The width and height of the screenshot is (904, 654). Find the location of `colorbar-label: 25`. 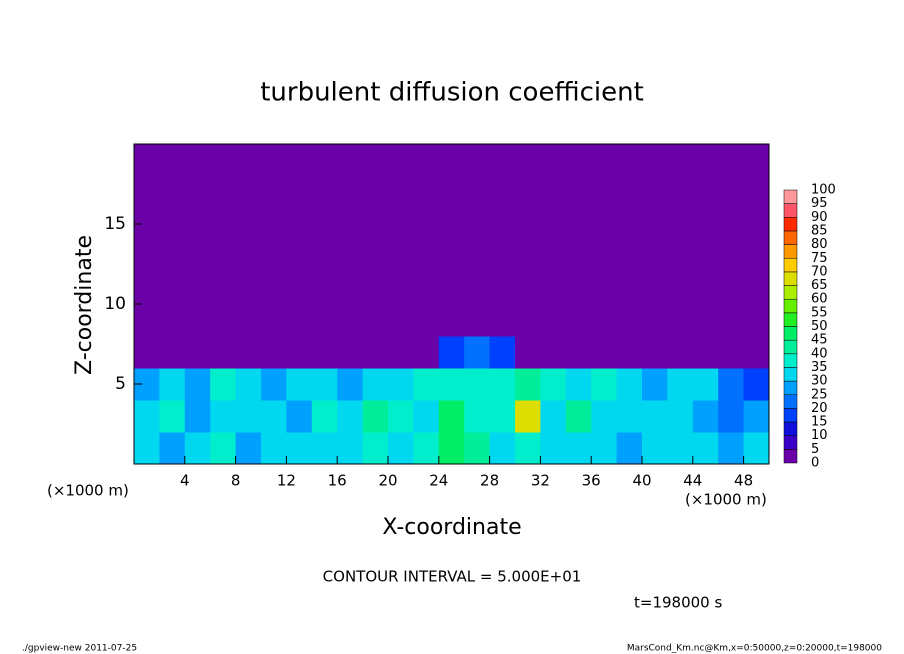

colorbar-label: 25 is located at coordinates (819, 394).